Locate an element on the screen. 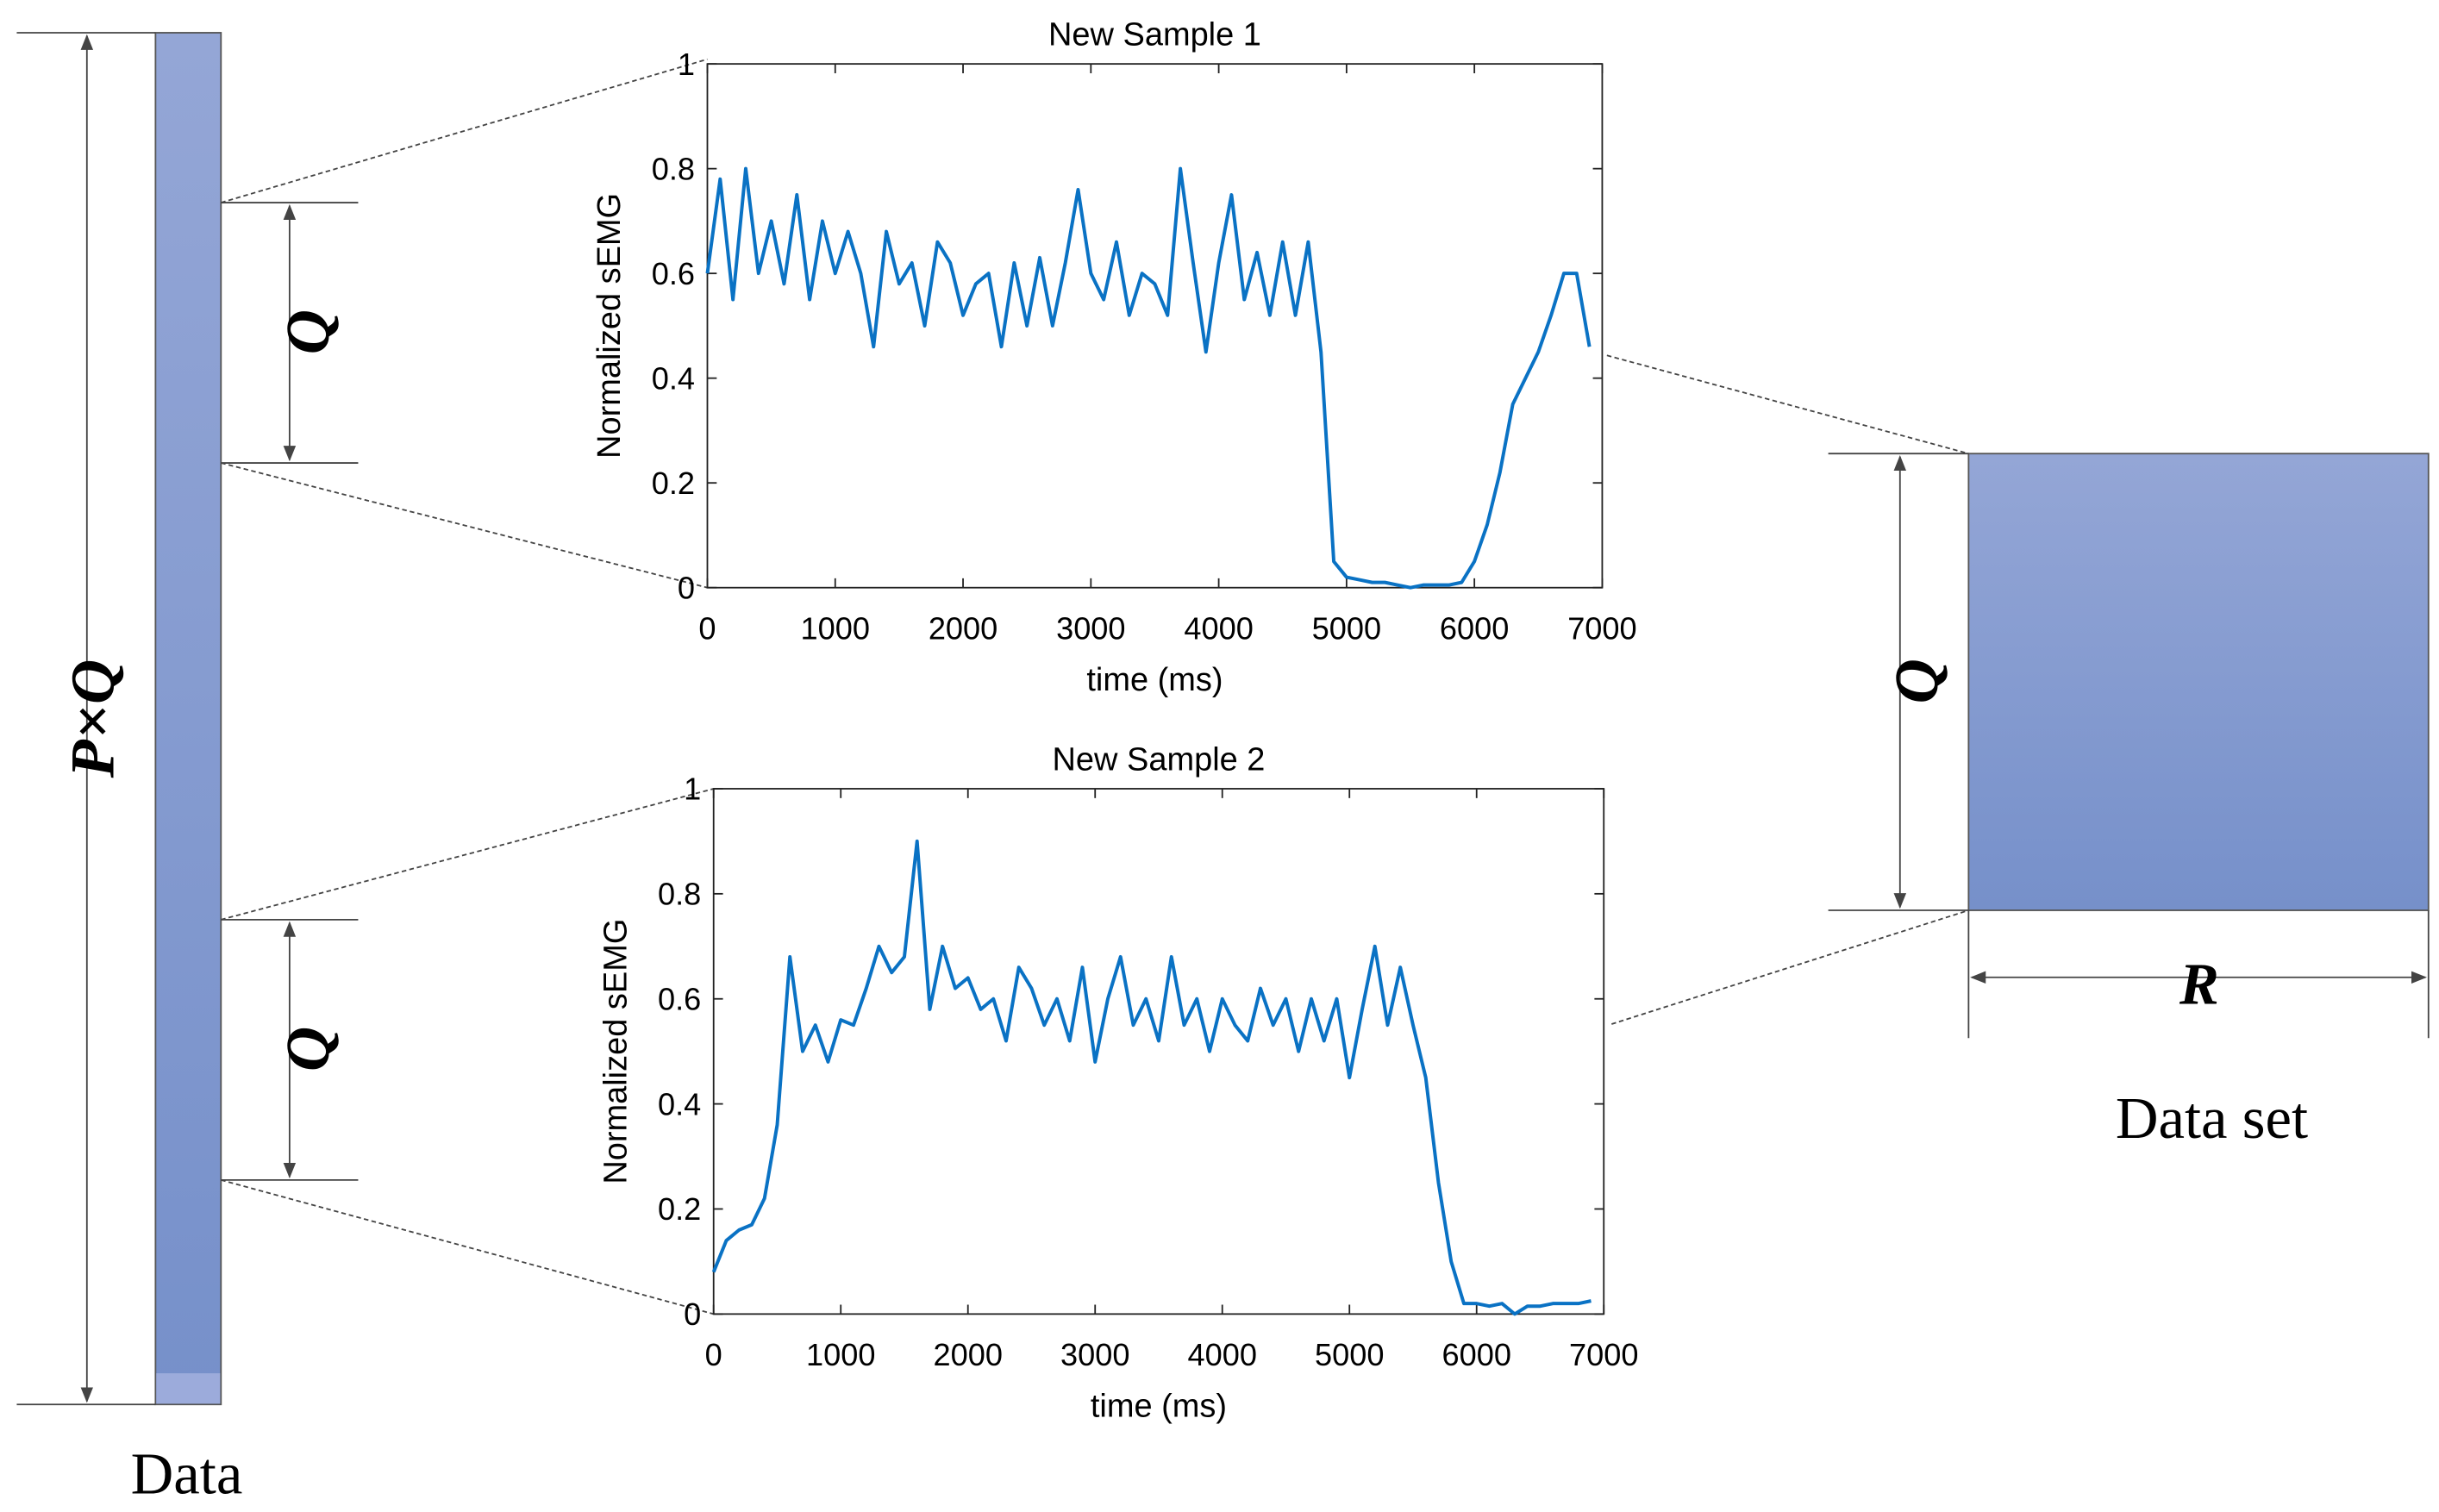 The image size is (2439, 1512). dataset-width-label: R is located at coordinates (2199, 984).